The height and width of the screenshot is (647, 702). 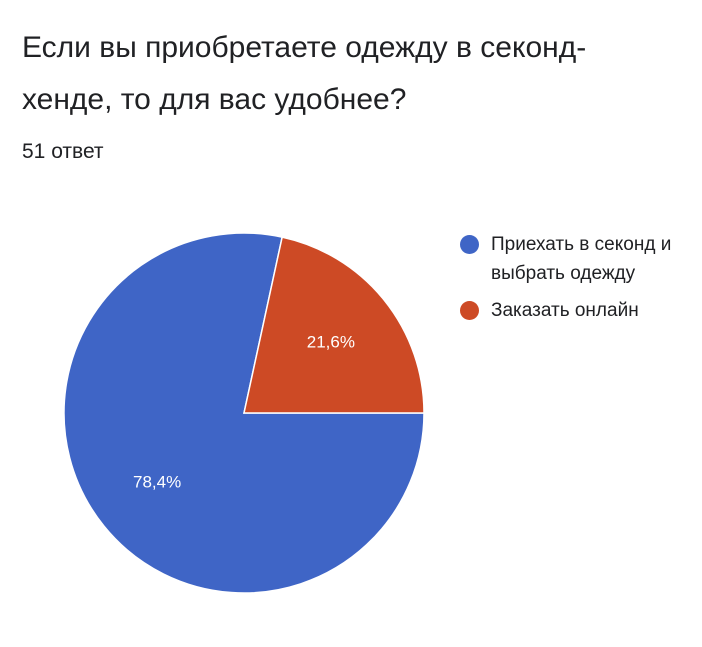 I want to click on pie-slice-label-1: 78,4%, so click(x=157, y=482).